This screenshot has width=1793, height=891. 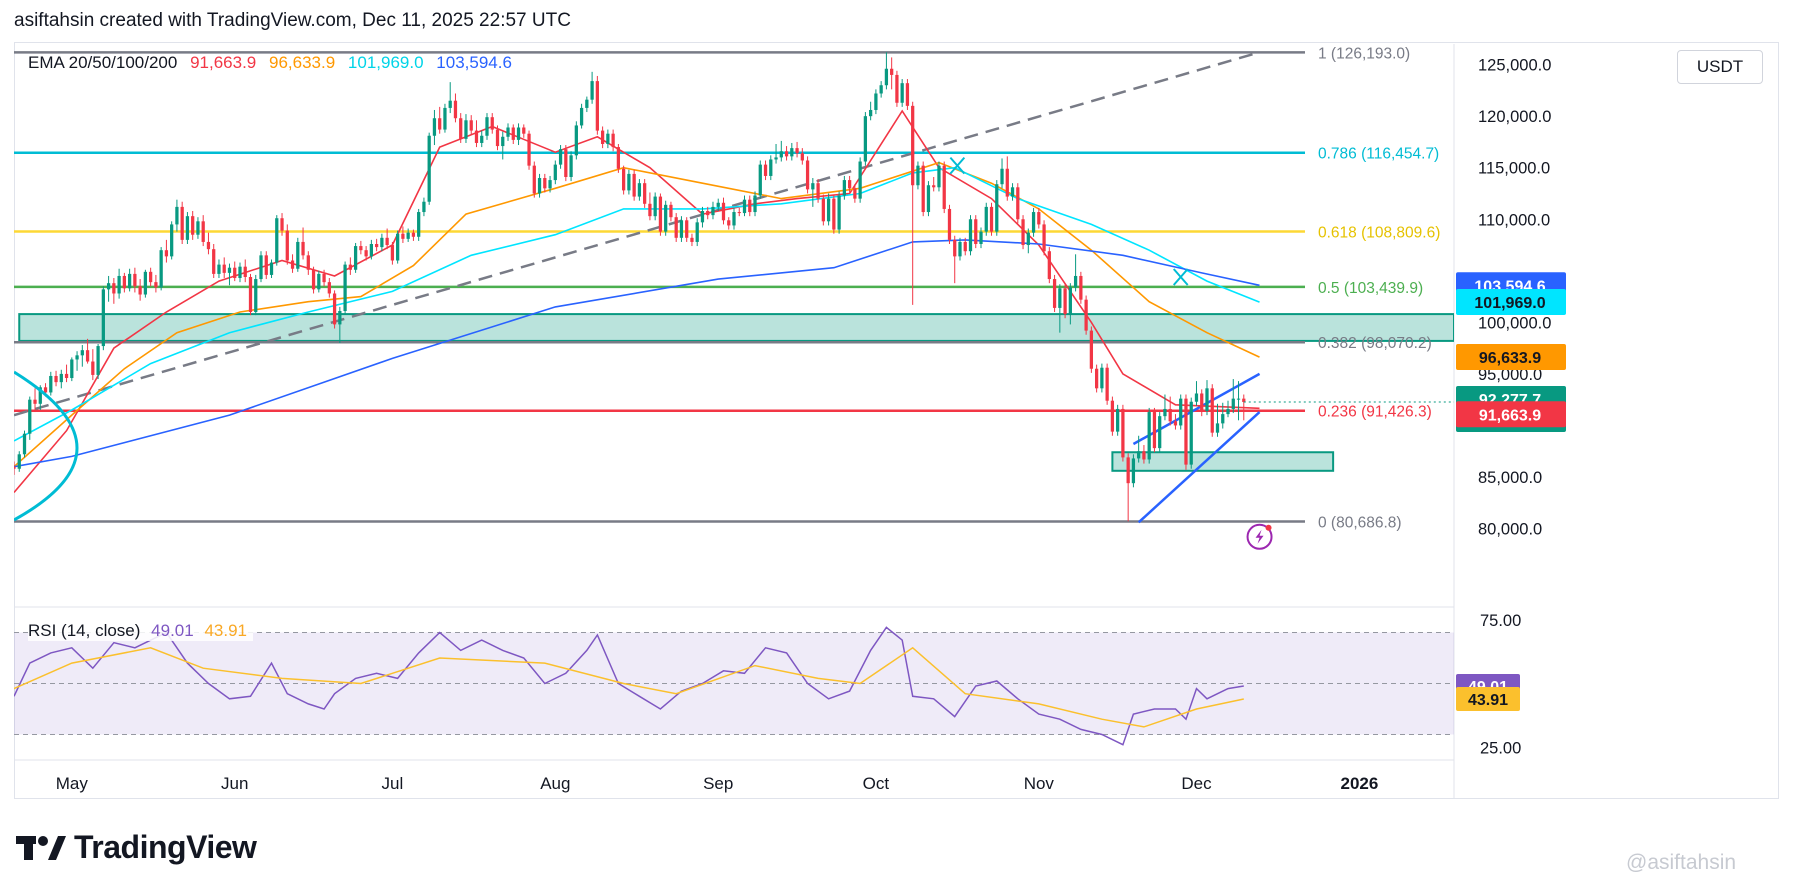 I want to click on author-watermark: @asiftahsin, so click(x=1681, y=862).